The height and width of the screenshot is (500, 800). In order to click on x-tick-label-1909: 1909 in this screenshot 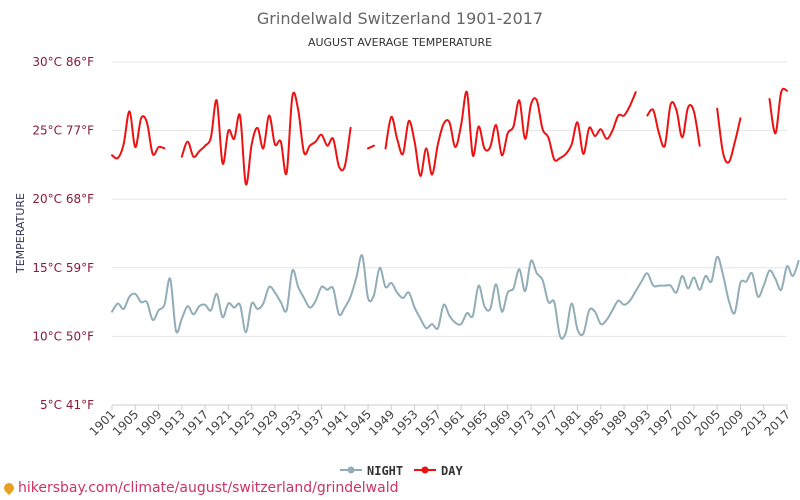, I will do `click(148, 422)`.